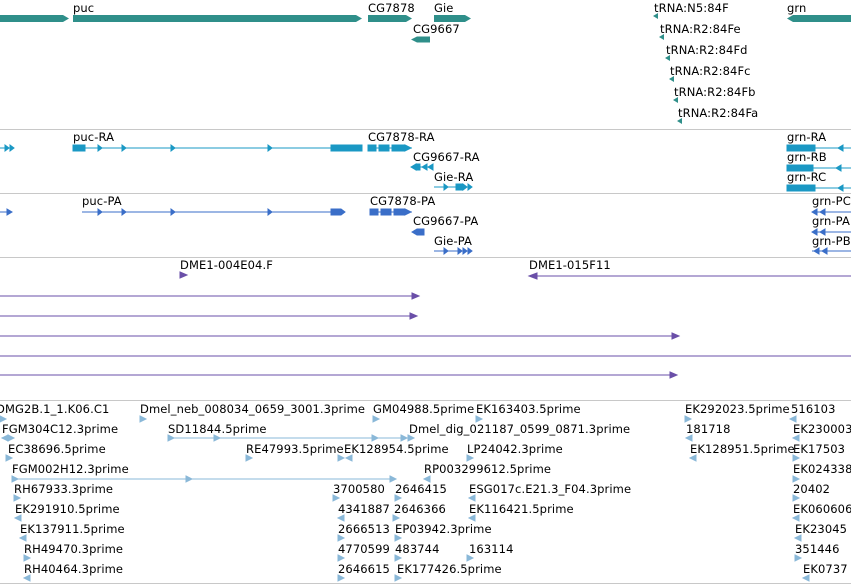  What do you see at coordinates (217, 18) in the screenshot?
I see `gene-glyph-puc` at bounding box center [217, 18].